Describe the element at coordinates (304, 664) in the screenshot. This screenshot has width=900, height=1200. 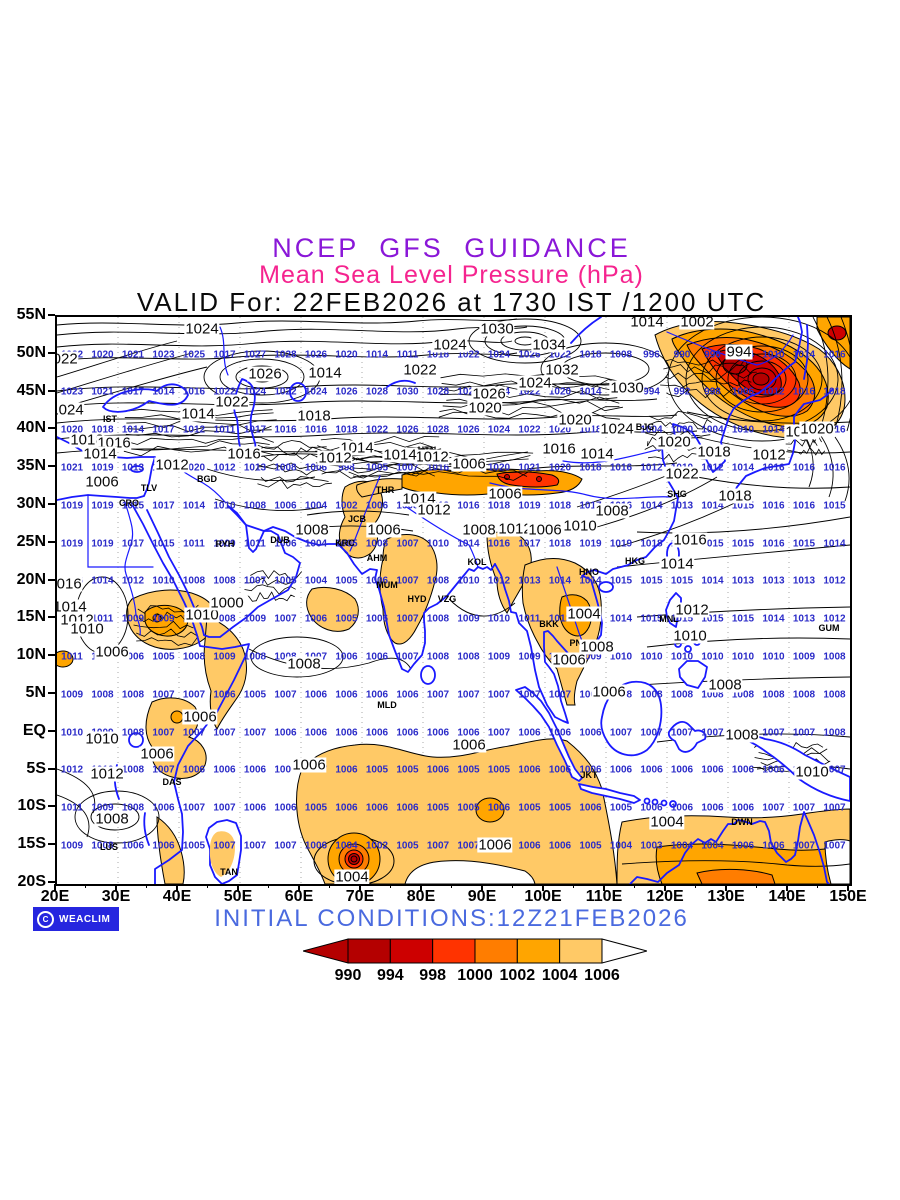
I see `contour-label: 1008` at that location.